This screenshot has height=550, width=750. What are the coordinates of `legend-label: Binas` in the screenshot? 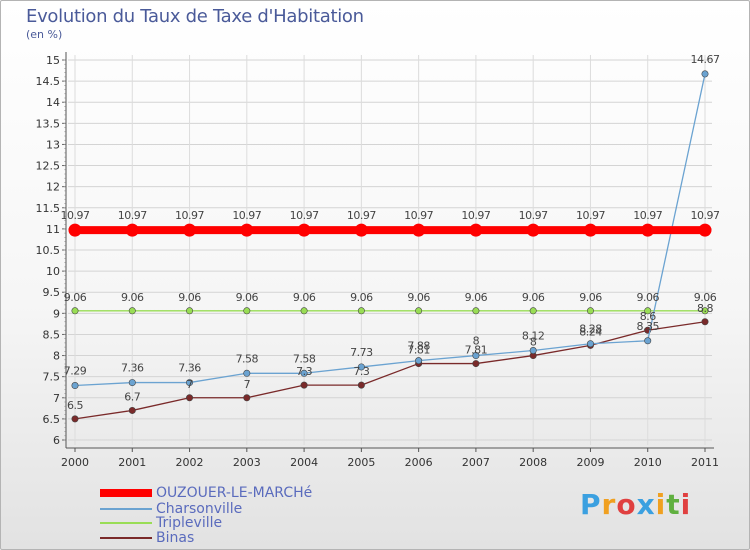 It's located at (175, 538).